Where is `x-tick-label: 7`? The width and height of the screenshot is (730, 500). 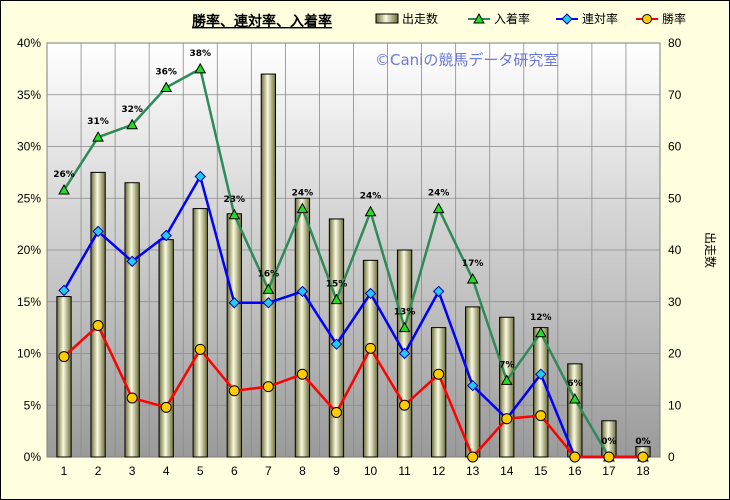
x-tick-label: 7 is located at coordinates (268, 471).